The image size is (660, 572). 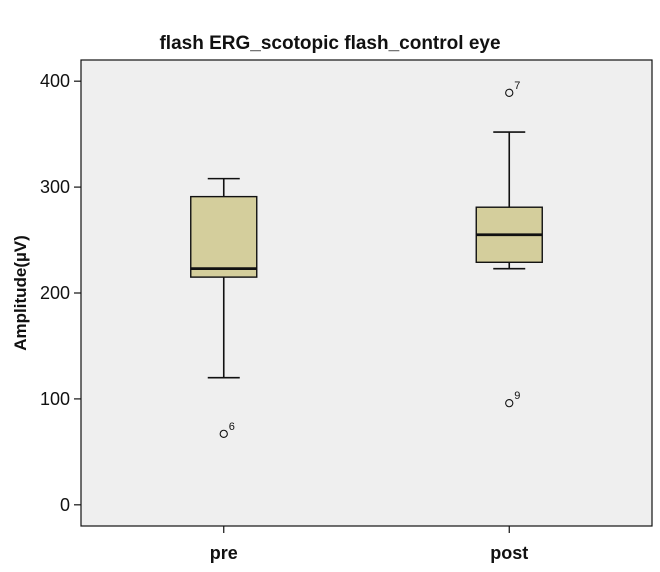 I want to click on x-tick-label-post: post, so click(x=509, y=553).